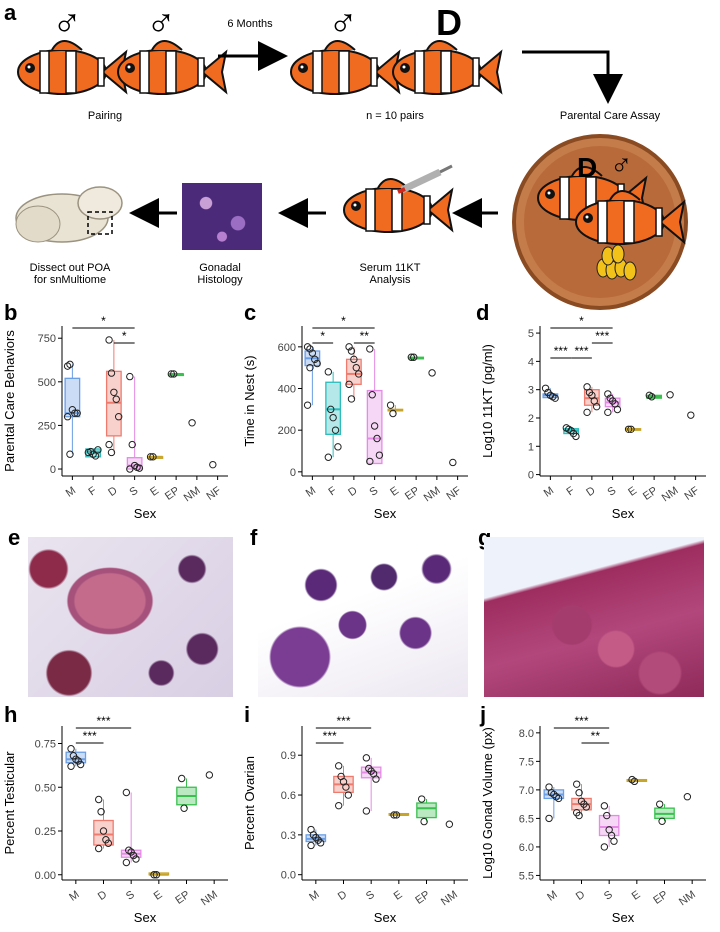 The image size is (720, 932). Describe the element at coordinates (354, 371) in the screenshot. I see `box-D` at that location.